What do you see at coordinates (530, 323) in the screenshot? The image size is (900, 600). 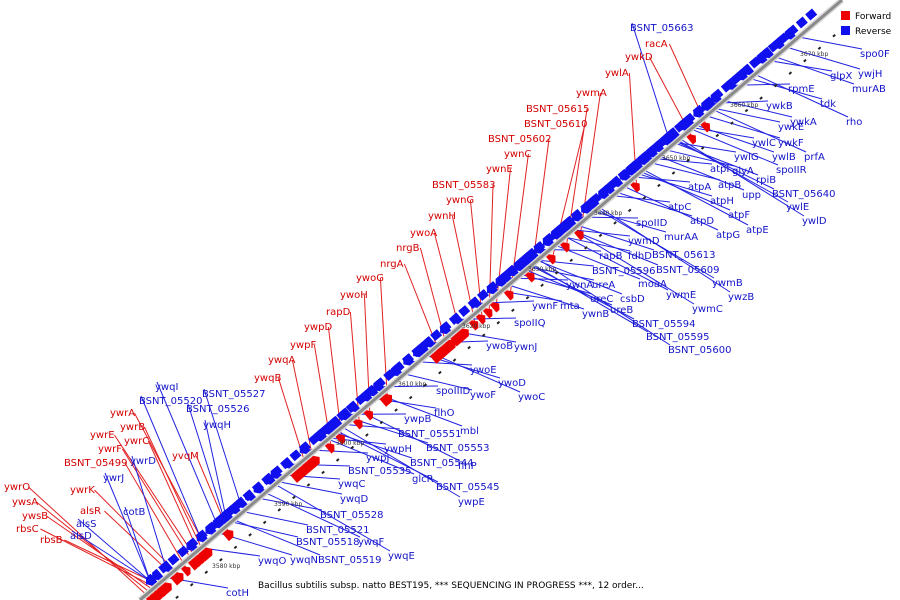 I see `gene-label-spoIIQ: spoIIQ` at bounding box center [530, 323].